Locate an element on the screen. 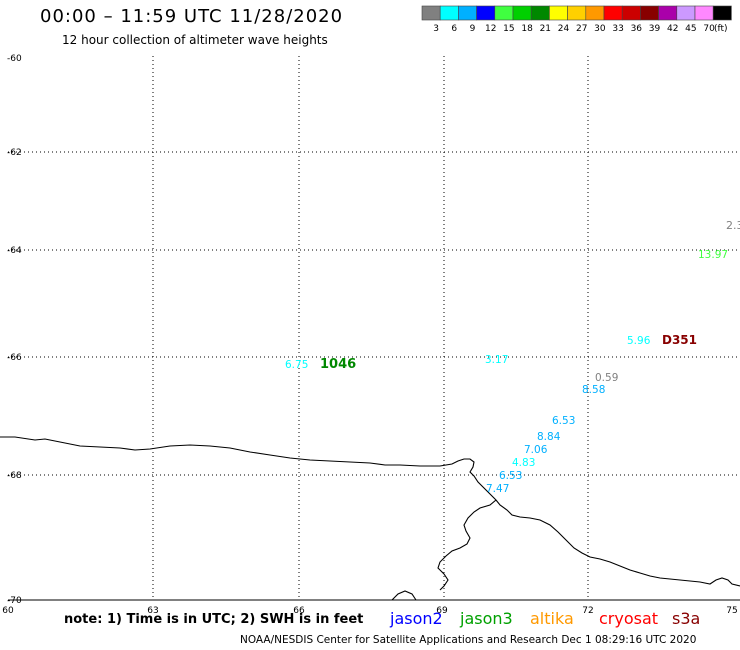 The width and height of the screenshot is (740, 650). legend-tick-label: 39 is located at coordinates (655, 29).